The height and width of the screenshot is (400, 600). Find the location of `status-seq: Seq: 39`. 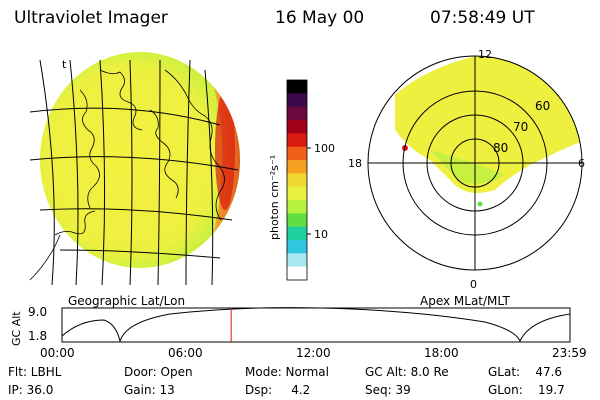

status-seq: Seq: 39 is located at coordinates (388, 390).